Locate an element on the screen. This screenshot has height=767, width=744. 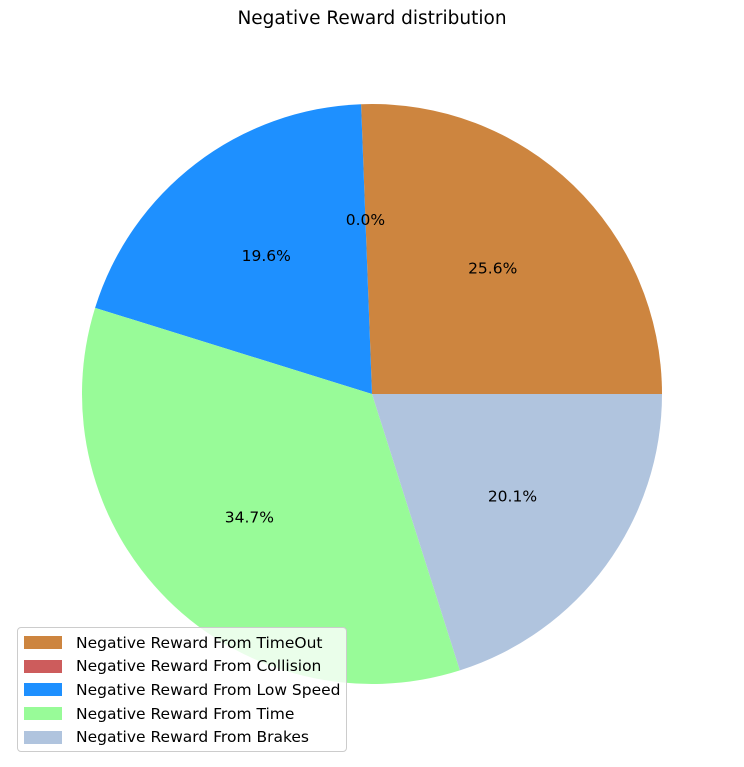
legend-swatch-brakes is located at coordinates (43, 737).